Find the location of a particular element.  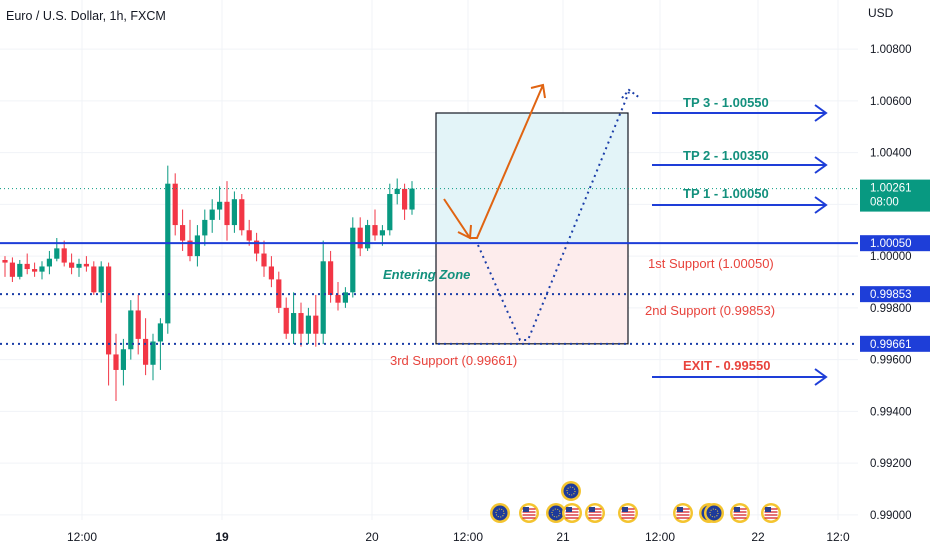

x-tick-label: 20 is located at coordinates (372, 537).